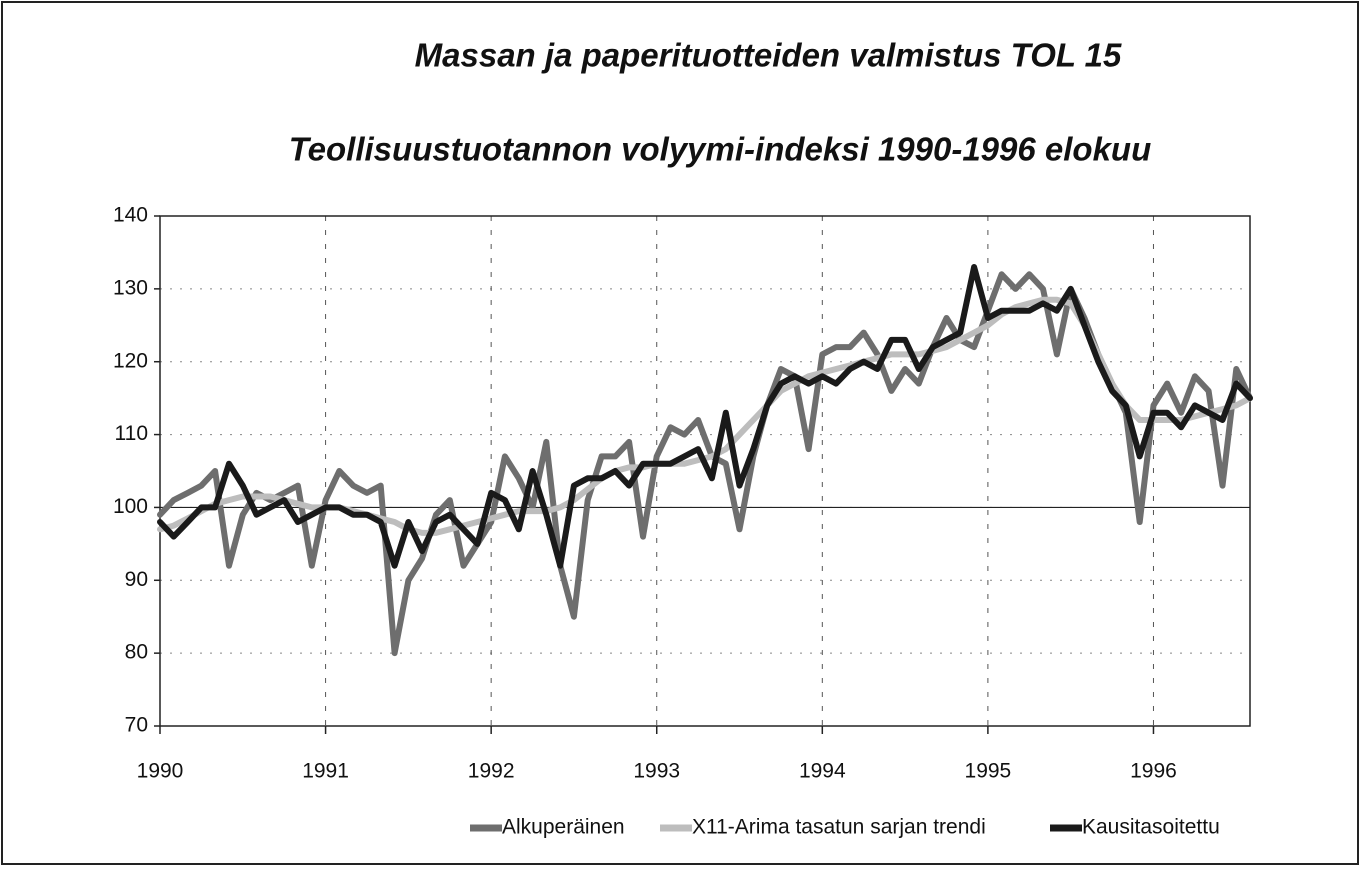  Describe the element at coordinates (136, 652) in the screenshot. I see `y-tick-label: 80` at that location.